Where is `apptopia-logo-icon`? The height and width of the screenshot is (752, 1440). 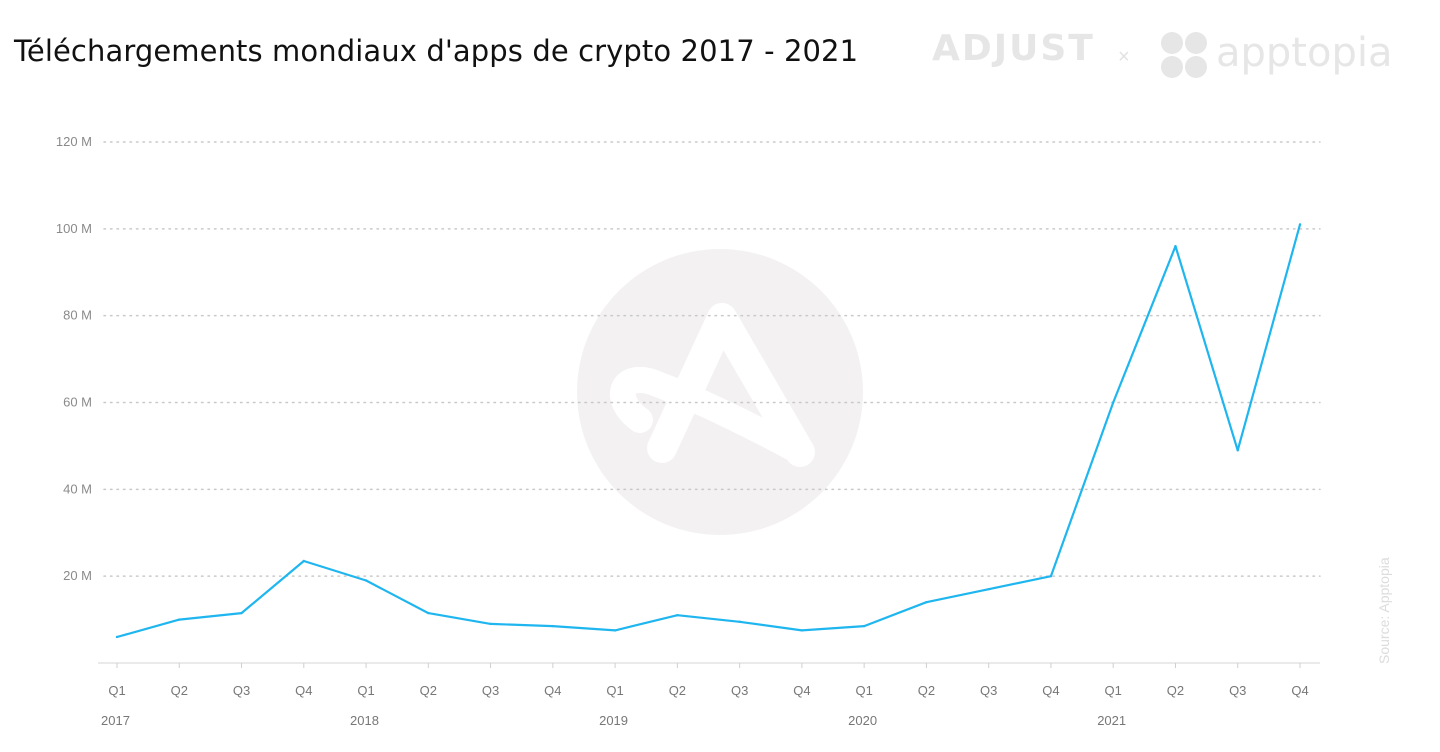
apptopia-logo-icon is located at coordinates (1185, 58).